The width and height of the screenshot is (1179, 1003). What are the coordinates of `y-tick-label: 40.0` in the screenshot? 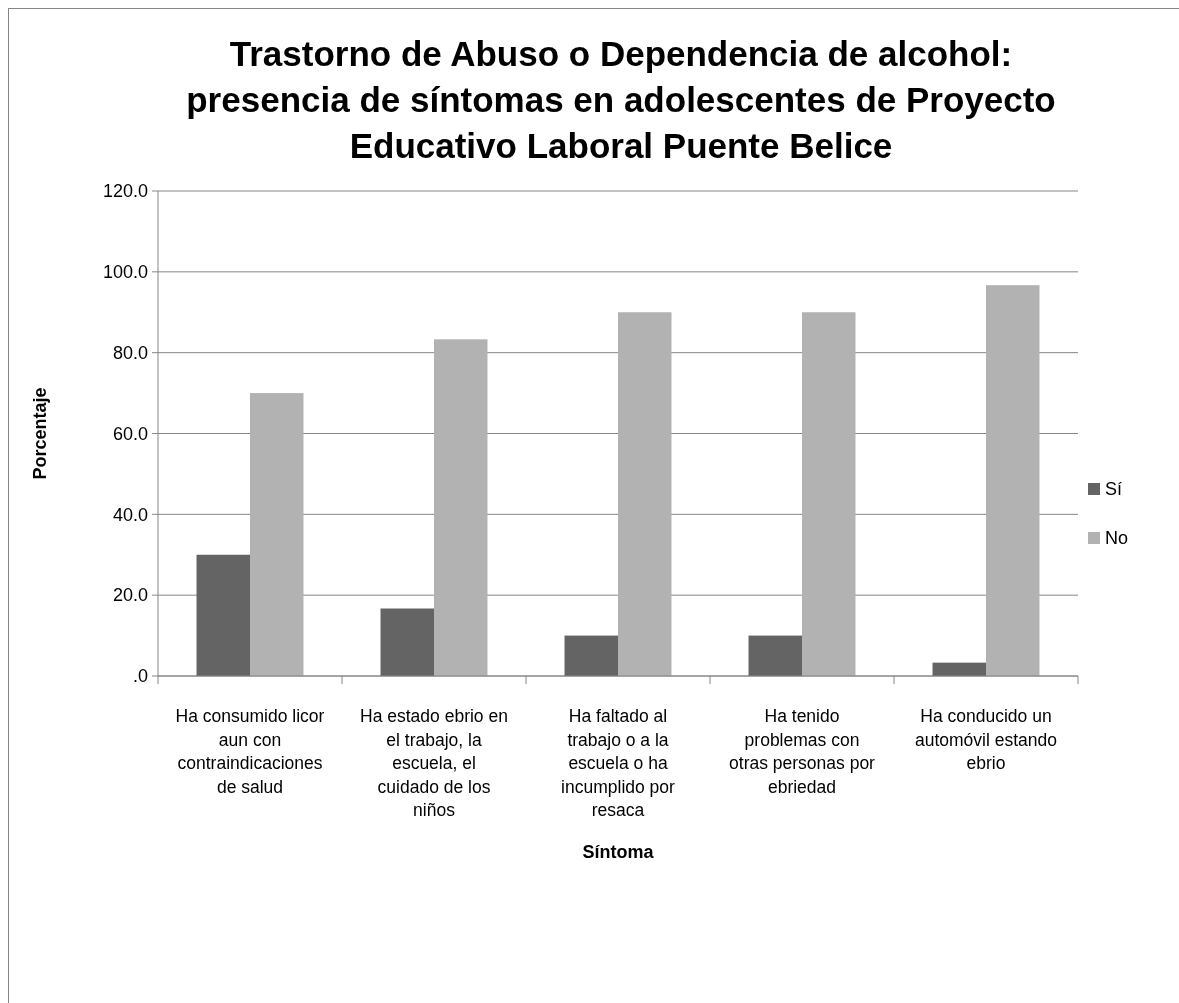 It's located at (130, 514).